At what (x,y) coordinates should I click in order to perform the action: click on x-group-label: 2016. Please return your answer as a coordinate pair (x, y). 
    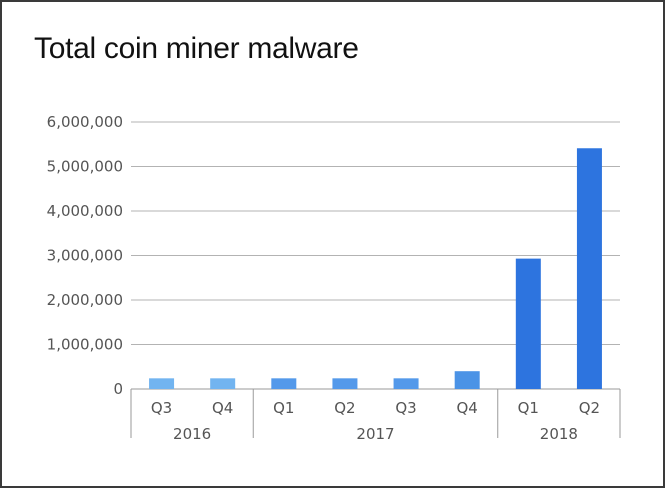
    Looking at the image, I should click on (192, 434).